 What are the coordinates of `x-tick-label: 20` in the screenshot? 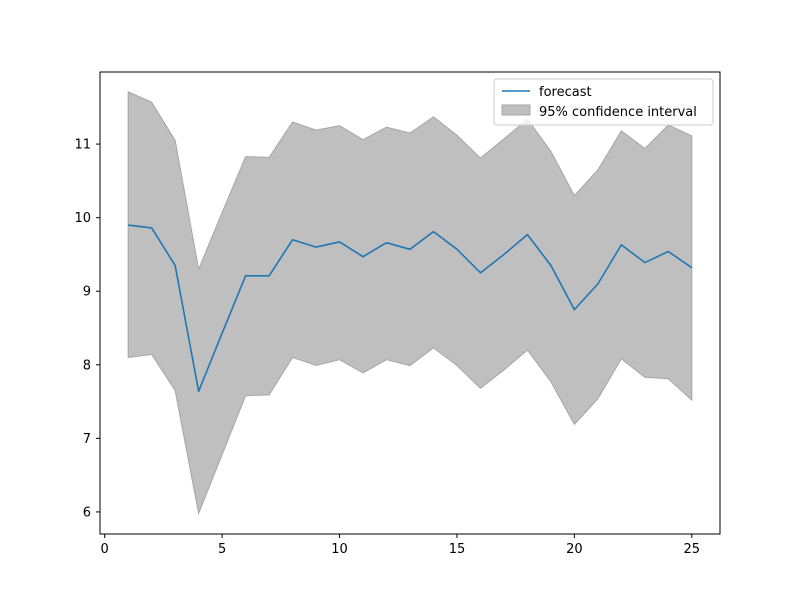 It's located at (574, 549).